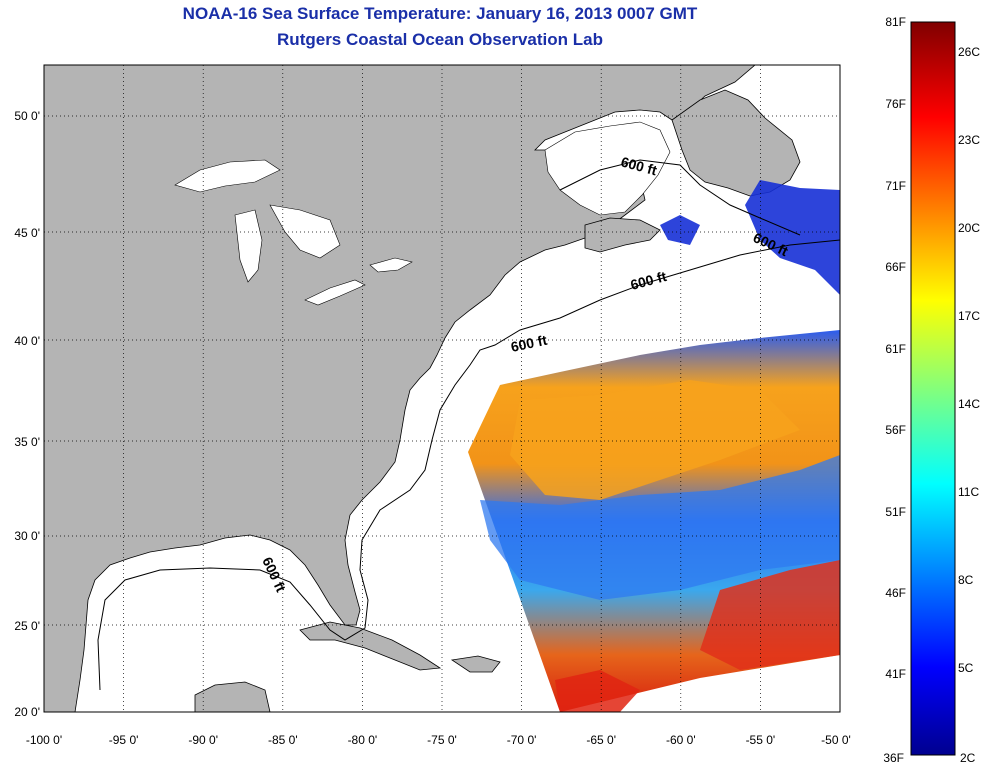  What do you see at coordinates (287, 243) in the screenshot?
I see `lake-michigan-huron` at bounding box center [287, 243].